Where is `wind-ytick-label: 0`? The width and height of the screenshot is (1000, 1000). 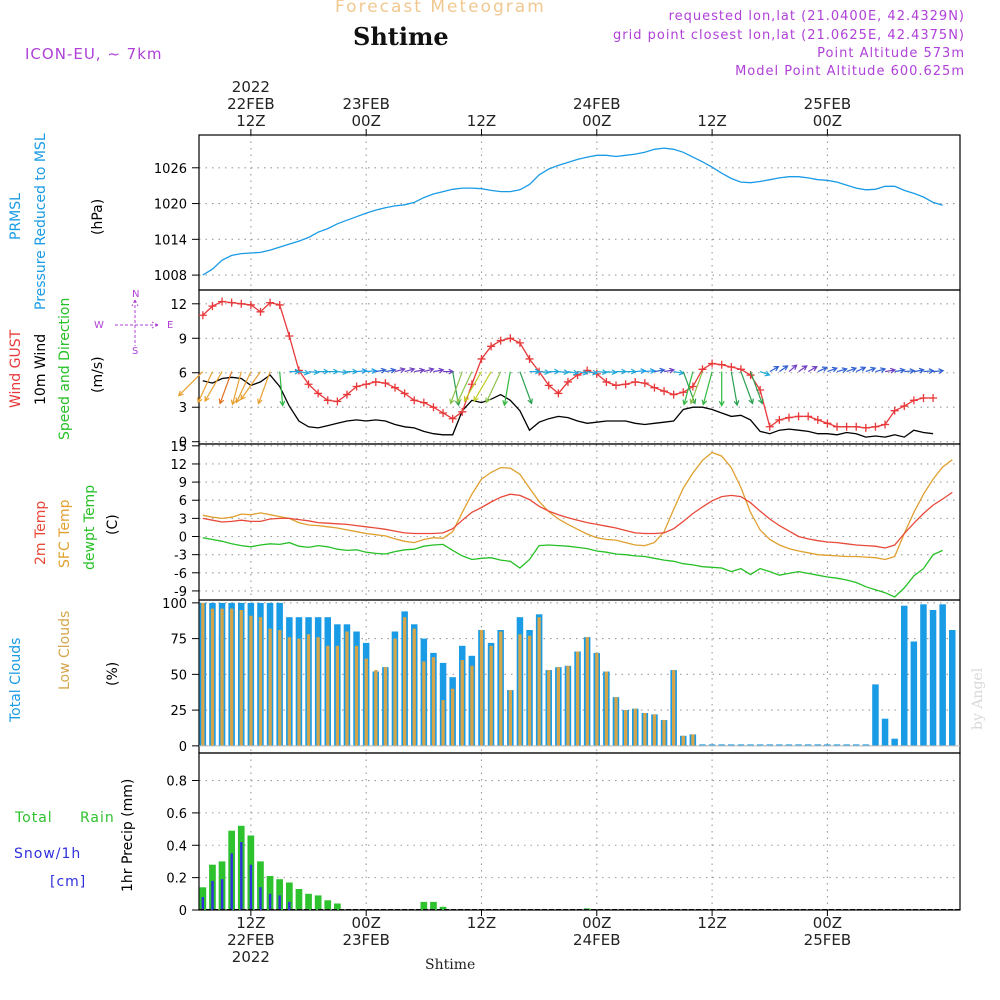
wind-ytick-label: 0 is located at coordinates (183, 443).